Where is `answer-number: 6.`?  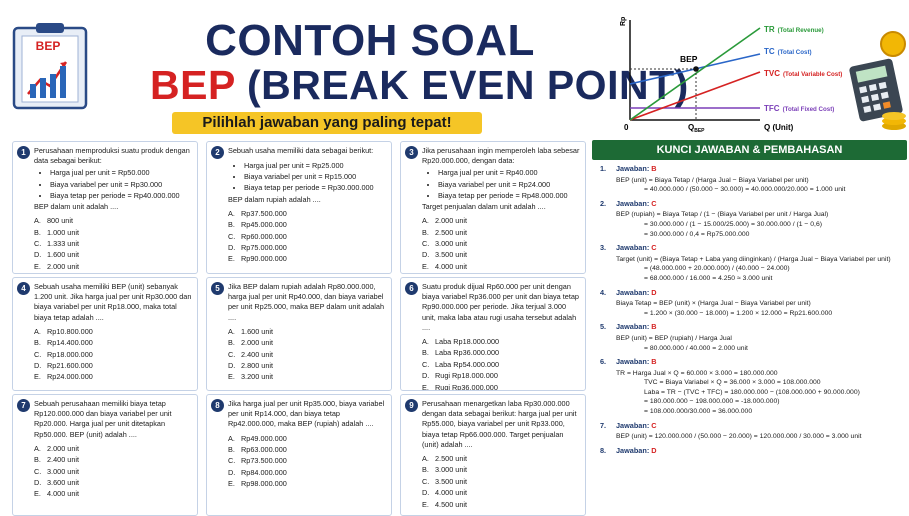
answer-number: 6. is located at coordinates (603, 362).